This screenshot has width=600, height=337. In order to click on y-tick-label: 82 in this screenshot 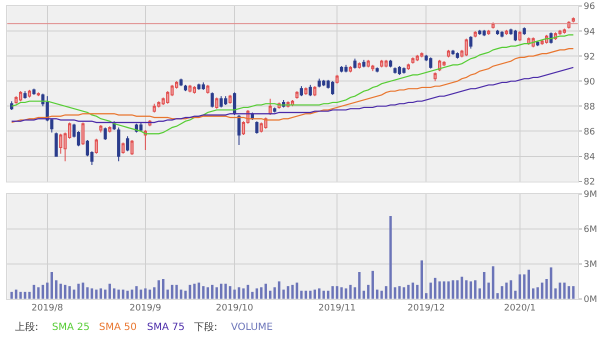, I will do `click(590, 182)`.